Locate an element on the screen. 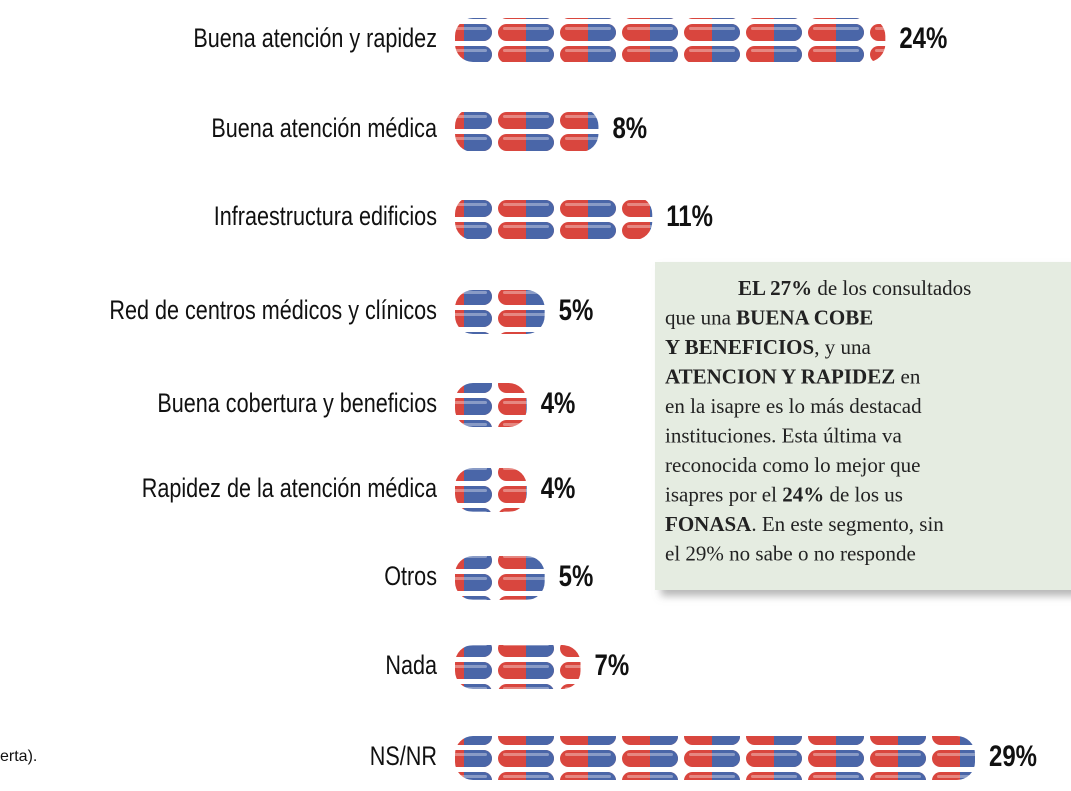 The image size is (1071, 791). annotation-run: , y una is located at coordinates (842, 347).